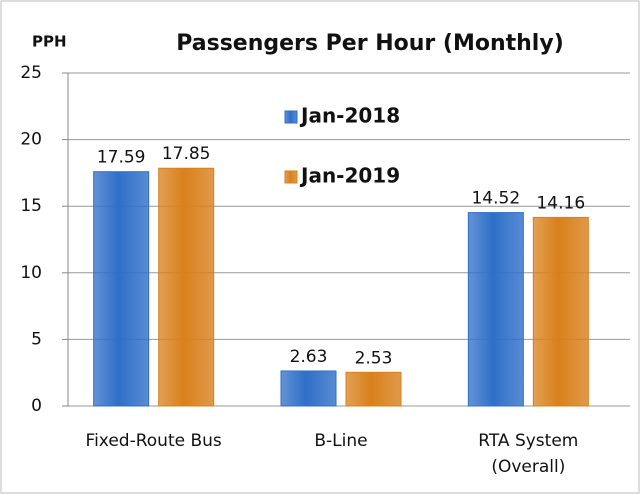 The height and width of the screenshot is (494, 640). I want to click on data-label: 2.53, so click(374, 358).